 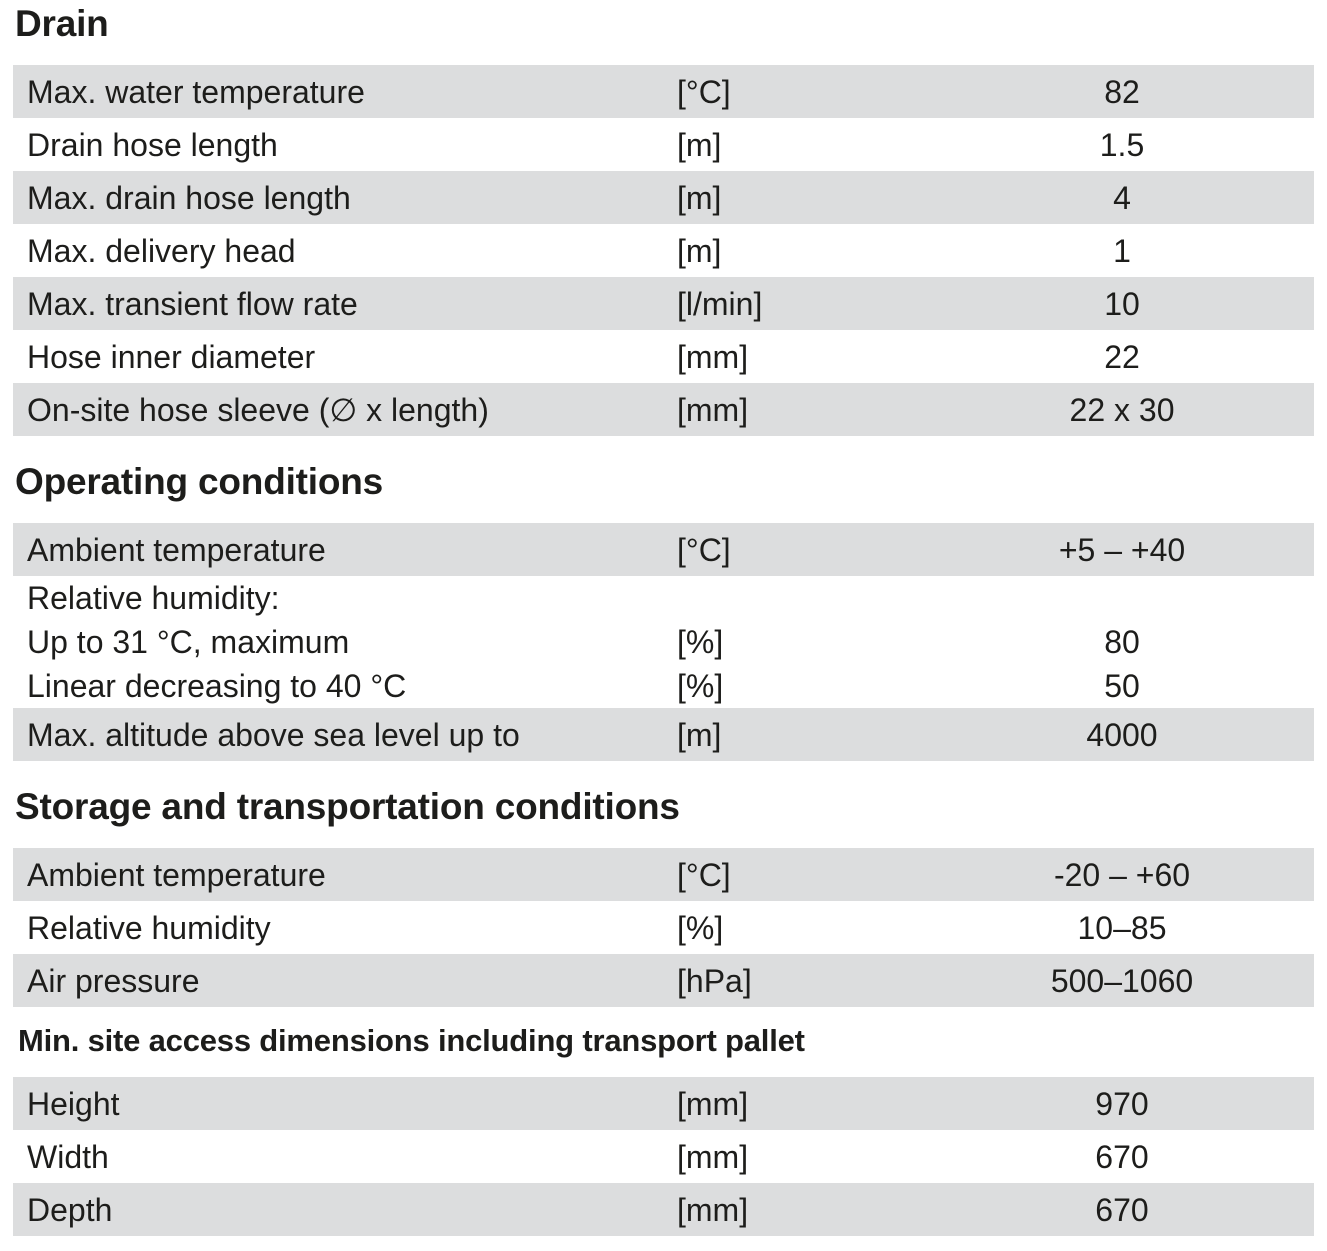 I want to click on spec-label: On-site hose sleeve (∅ x length), so click(x=258, y=409).